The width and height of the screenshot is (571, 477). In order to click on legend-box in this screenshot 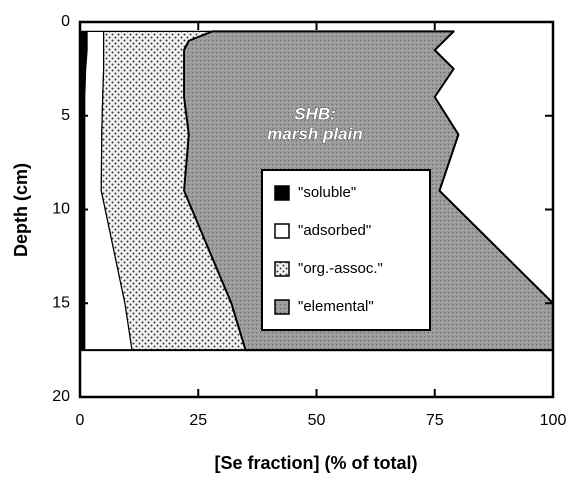, I will do `click(346, 250)`.